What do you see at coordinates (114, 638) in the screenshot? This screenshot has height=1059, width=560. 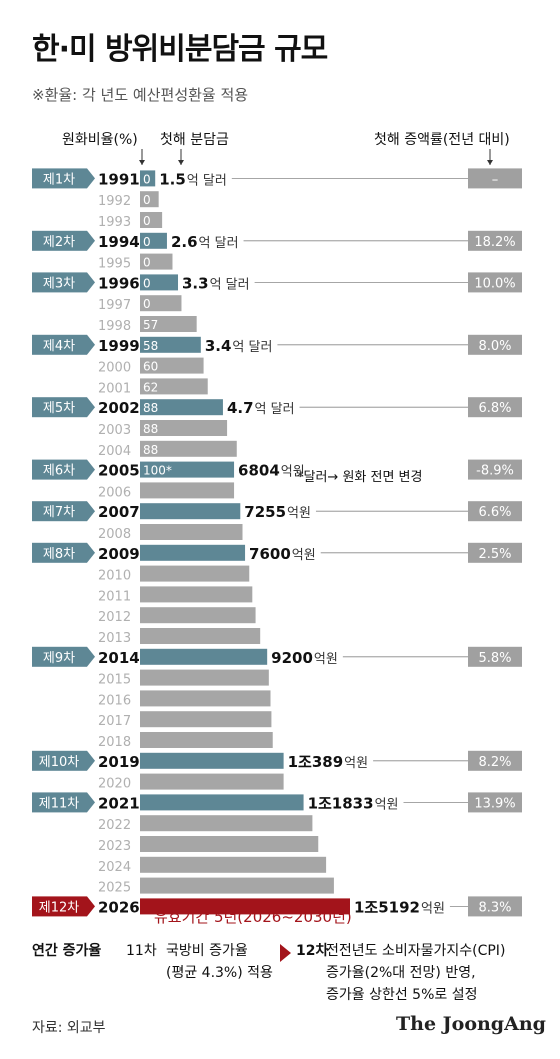 I see `year-label: 2013` at bounding box center [114, 638].